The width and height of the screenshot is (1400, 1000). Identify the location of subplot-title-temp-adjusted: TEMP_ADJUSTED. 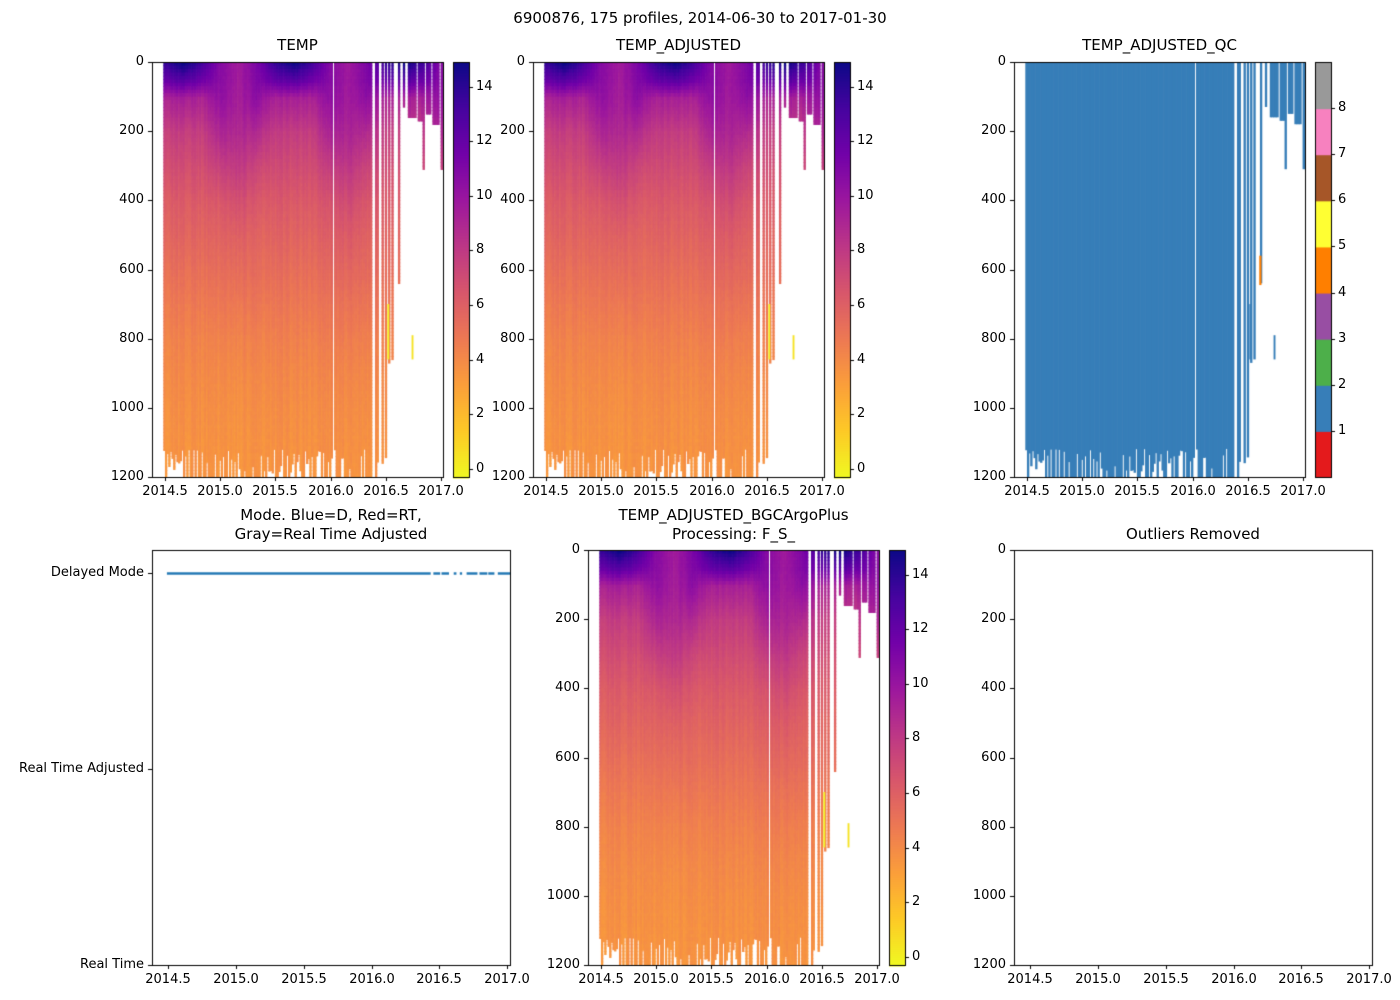
(678, 45).